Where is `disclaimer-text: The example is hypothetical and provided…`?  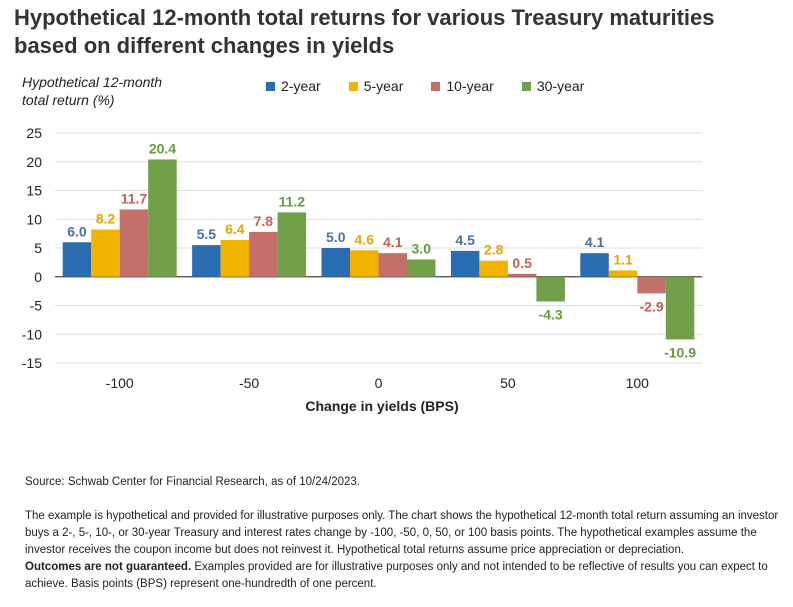
disclaimer-text: The example is hypothetical and provided… is located at coordinates (402, 533).